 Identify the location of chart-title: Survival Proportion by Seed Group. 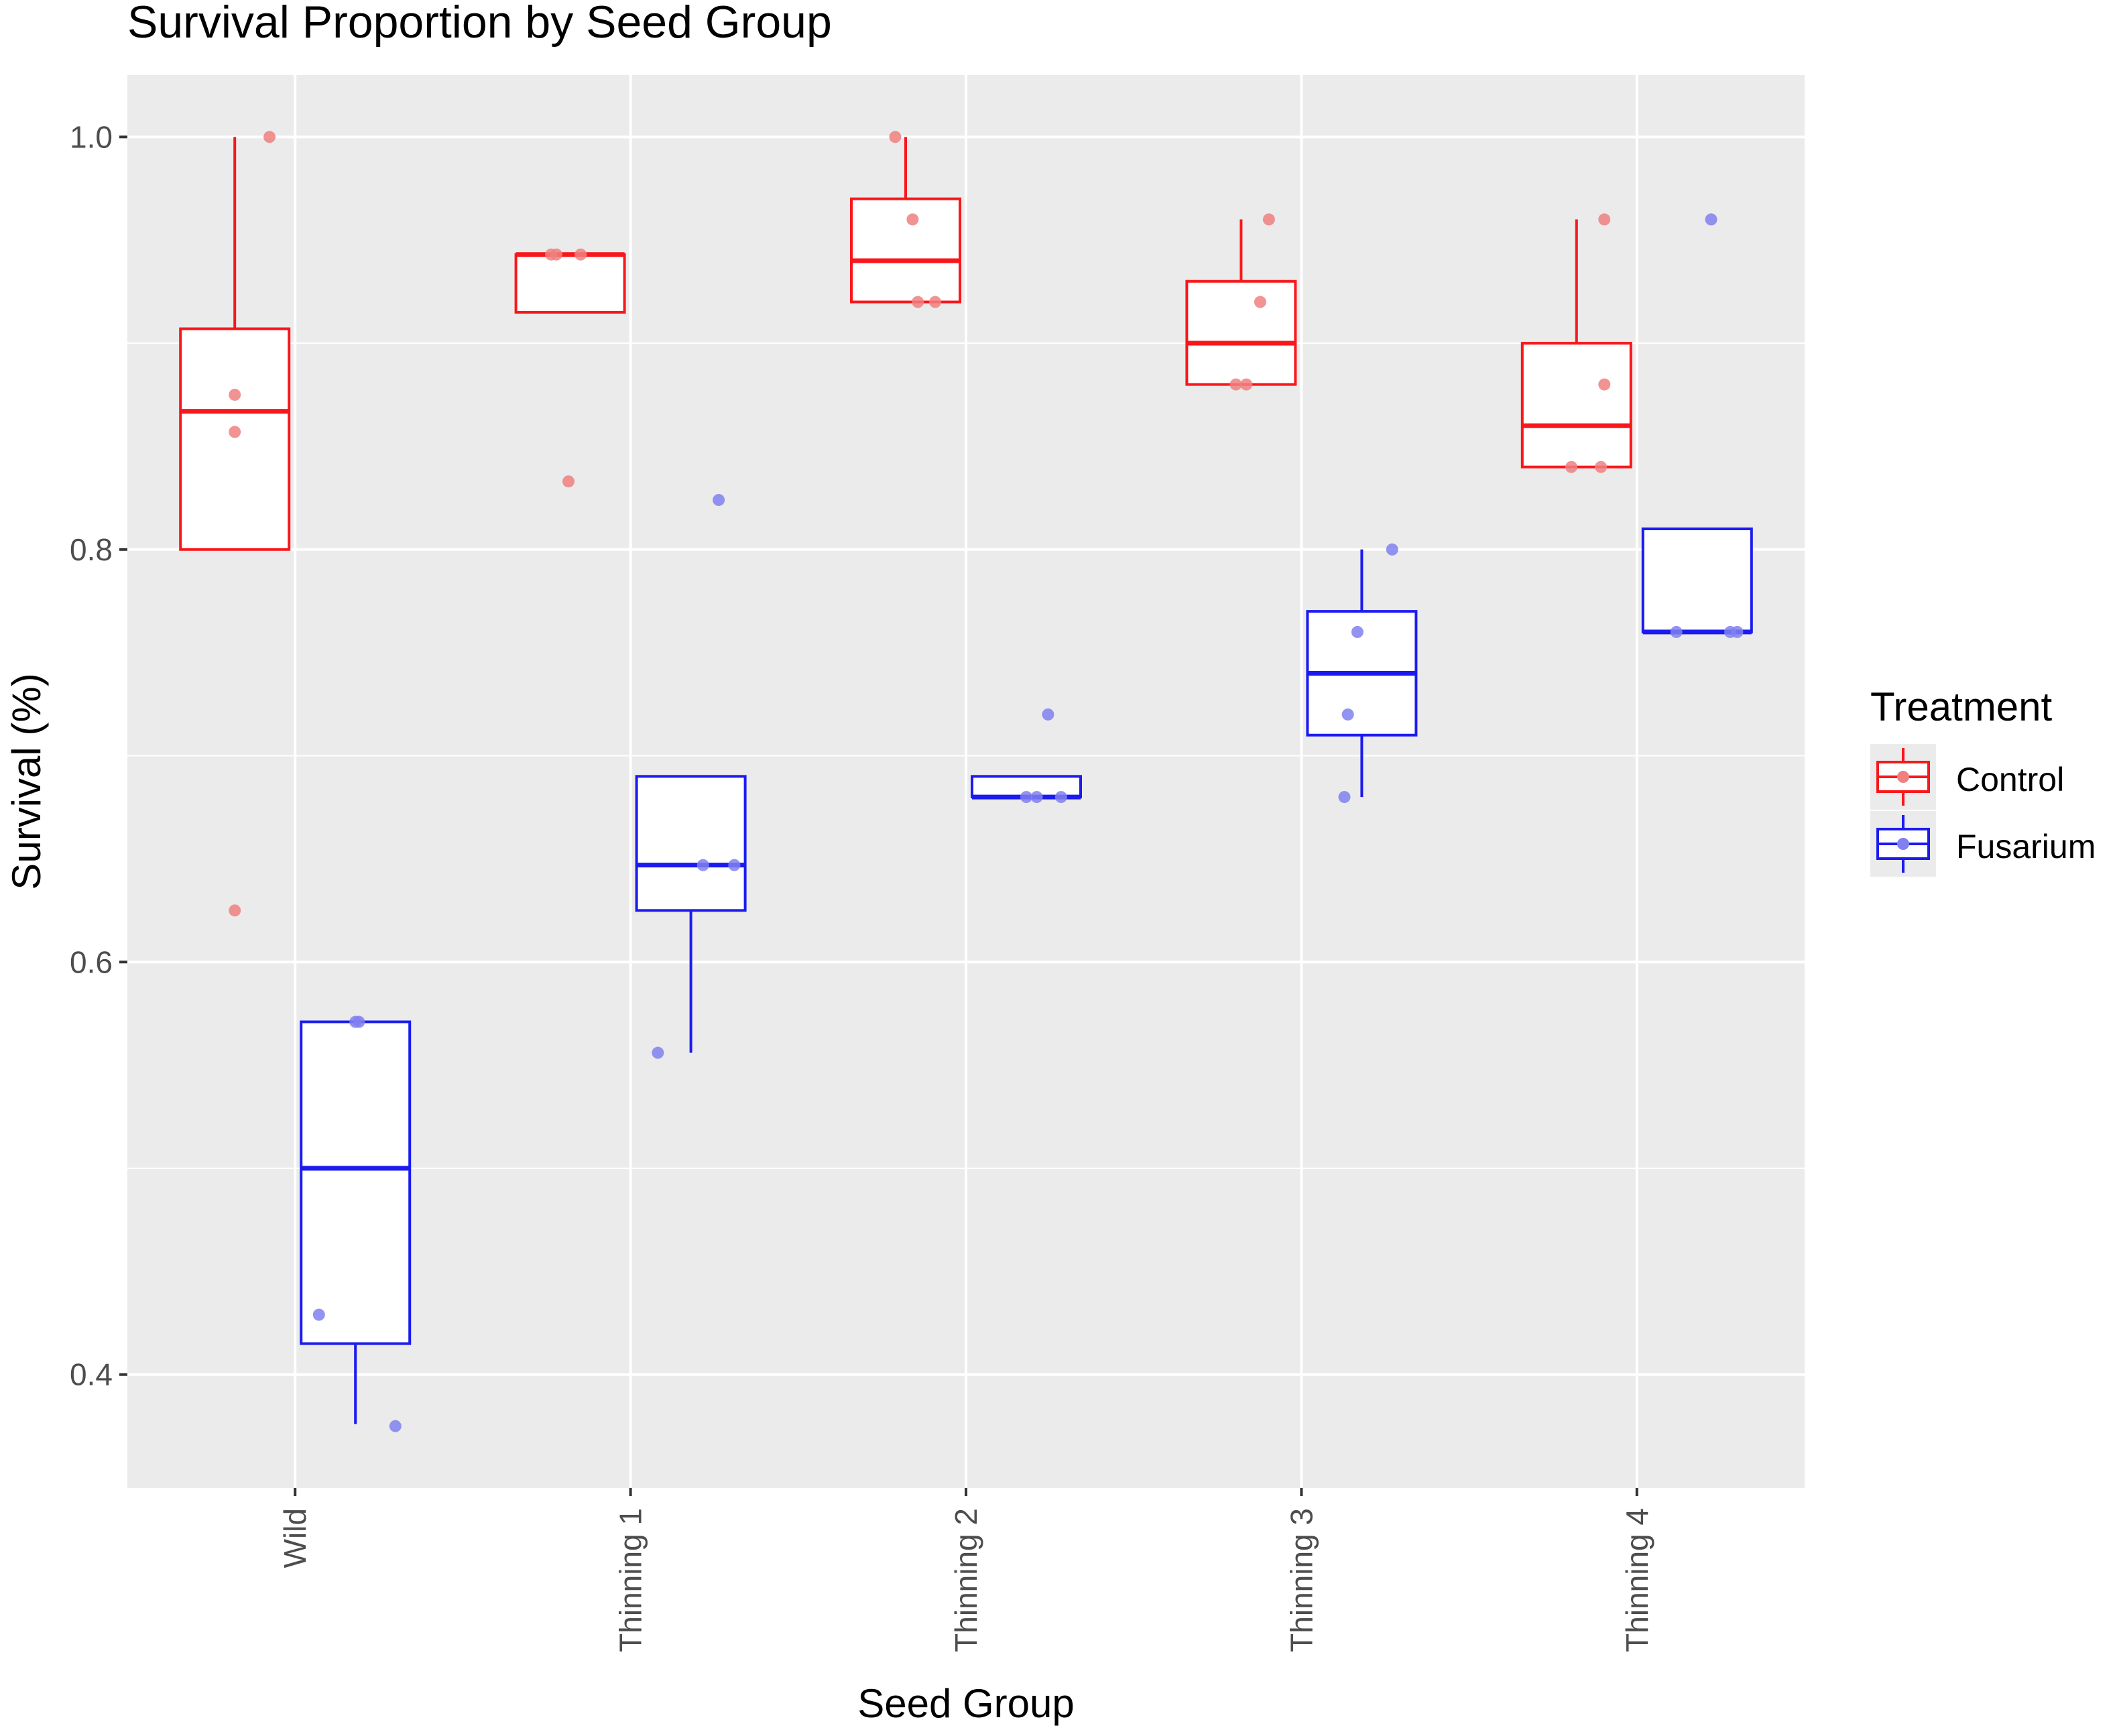
(479, 24).